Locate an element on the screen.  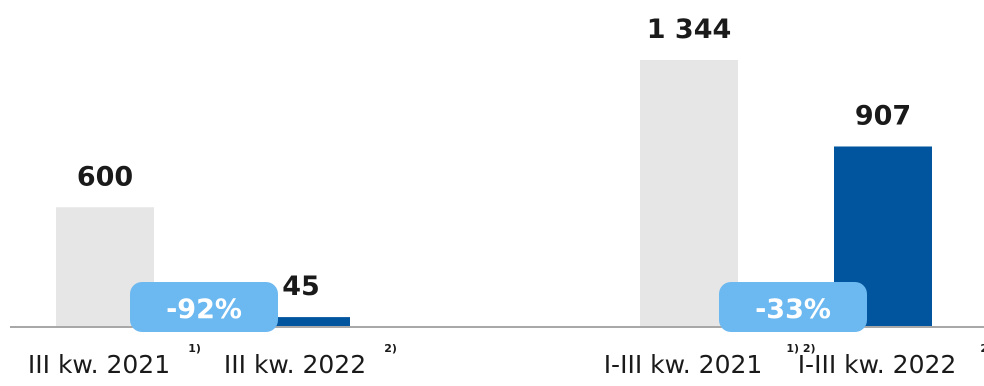
value-label-1-1: 907 is located at coordinates (883, 115).